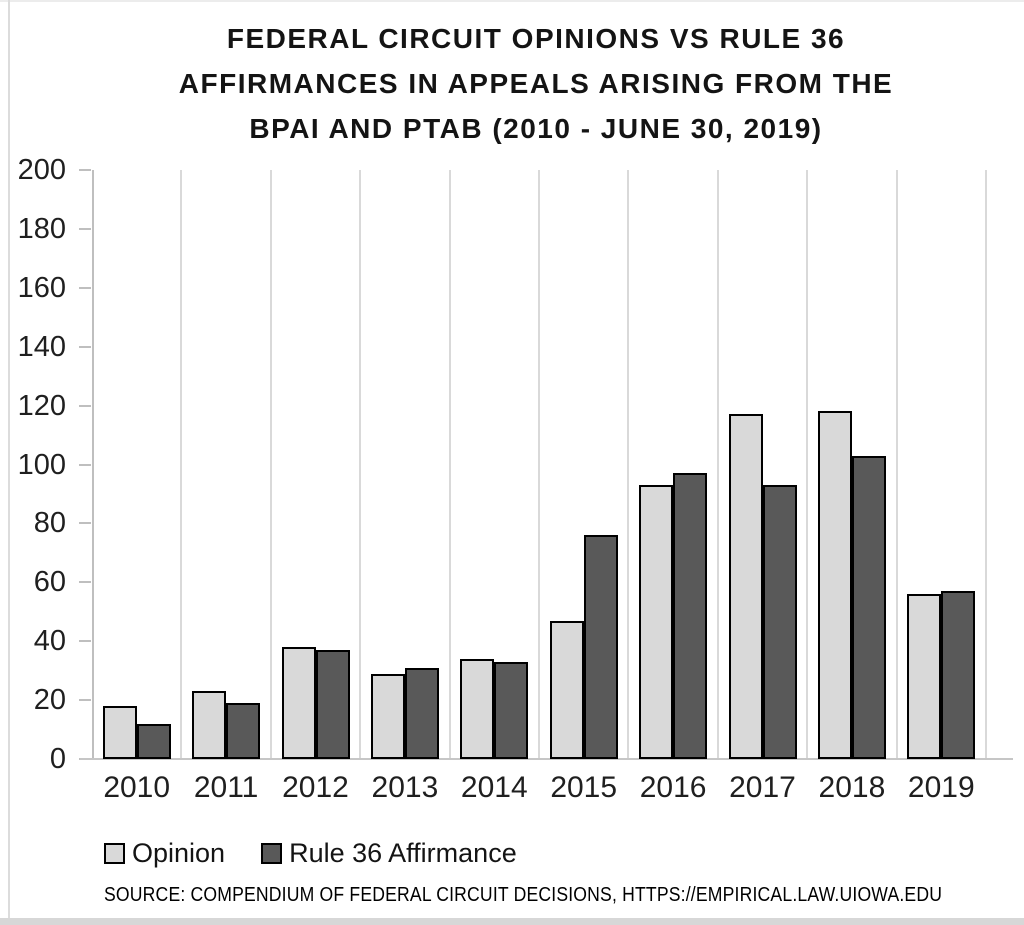 Image resolution: width=1024 pixels, height=925 pixels. I want to click on bar-rule36-affirmance-2010, so click(153, 741).